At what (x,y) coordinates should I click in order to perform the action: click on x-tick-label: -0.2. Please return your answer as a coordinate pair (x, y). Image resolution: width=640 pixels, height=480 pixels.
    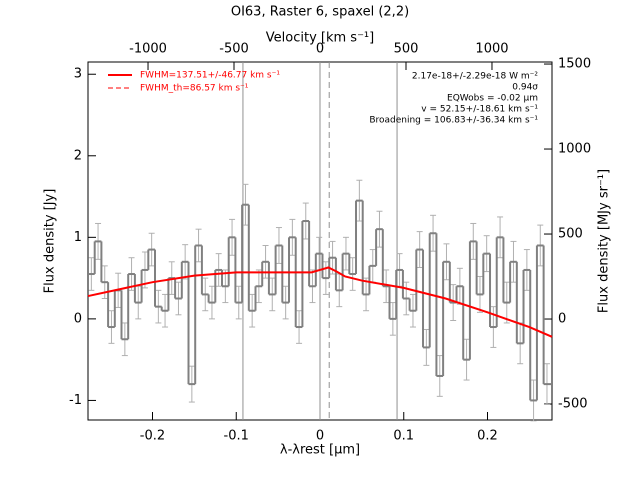
    Looking at the image, I should click on (152, 436).